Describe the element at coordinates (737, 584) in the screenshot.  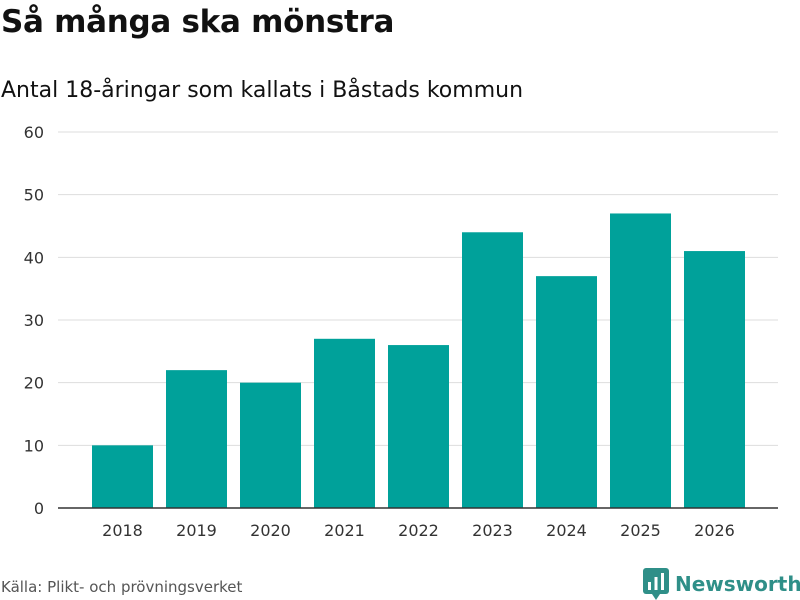
I see `brand-name: Newsworthy` at that location.